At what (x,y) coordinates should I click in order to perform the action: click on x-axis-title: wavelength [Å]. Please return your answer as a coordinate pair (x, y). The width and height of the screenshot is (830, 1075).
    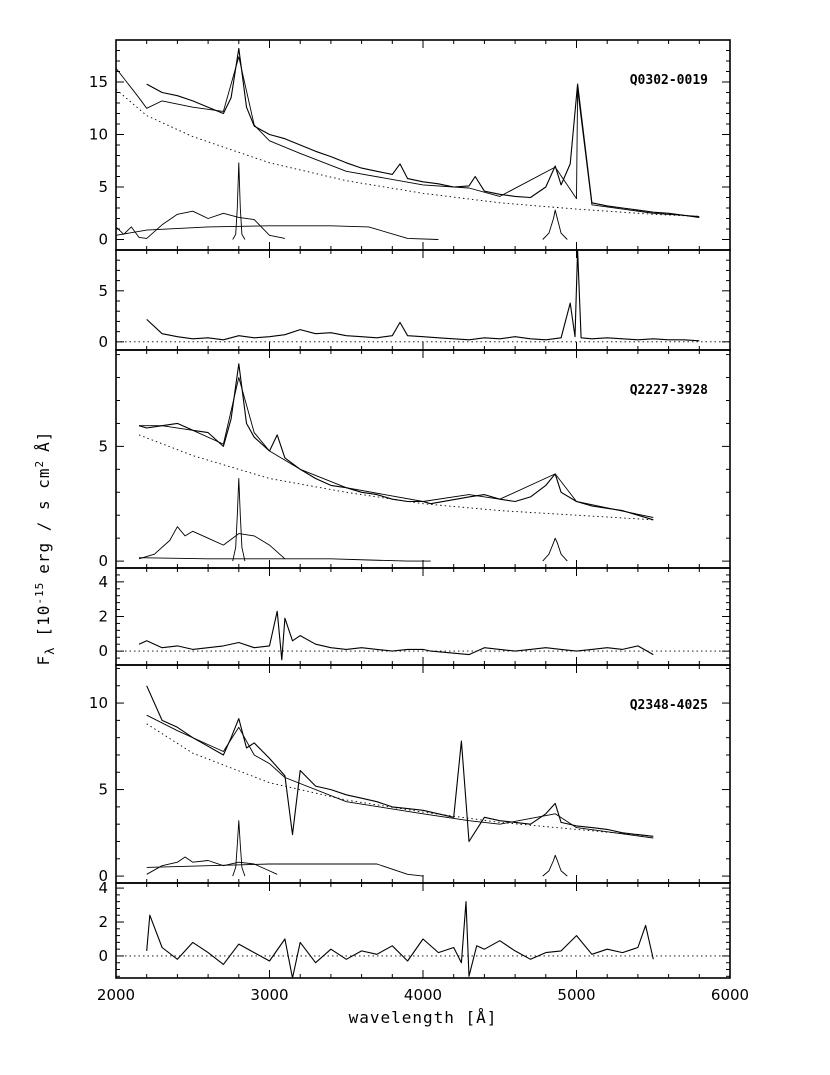
    Looking at the image, I should click on (423, 1017).